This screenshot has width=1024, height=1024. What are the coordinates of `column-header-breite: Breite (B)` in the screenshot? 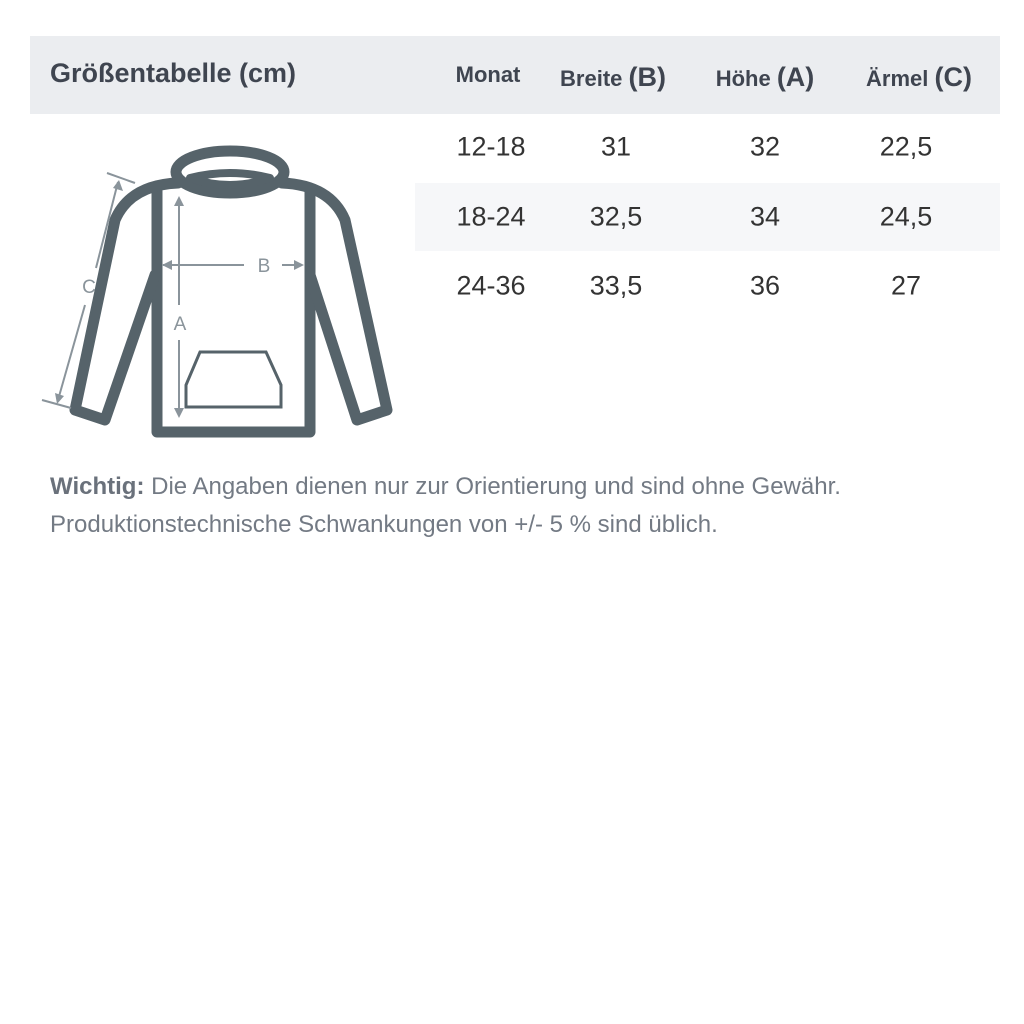 It's located at (613, 77).